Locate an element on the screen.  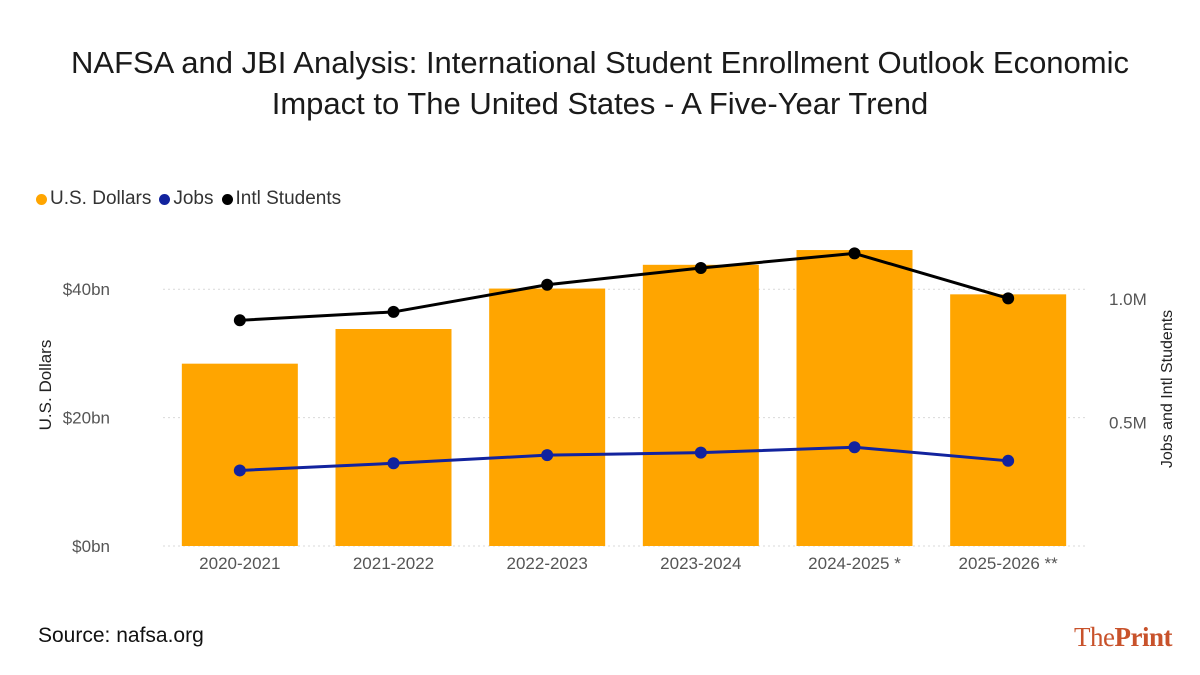
bar-2022-2023 is located at coordinates (547, 417).